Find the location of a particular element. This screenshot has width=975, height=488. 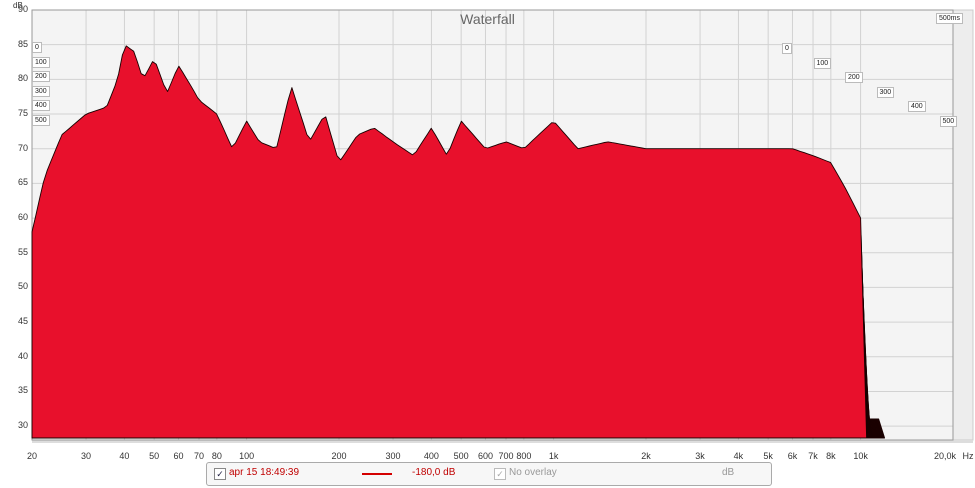

x-tick-label: 70 is located at coordinates (199, 456).